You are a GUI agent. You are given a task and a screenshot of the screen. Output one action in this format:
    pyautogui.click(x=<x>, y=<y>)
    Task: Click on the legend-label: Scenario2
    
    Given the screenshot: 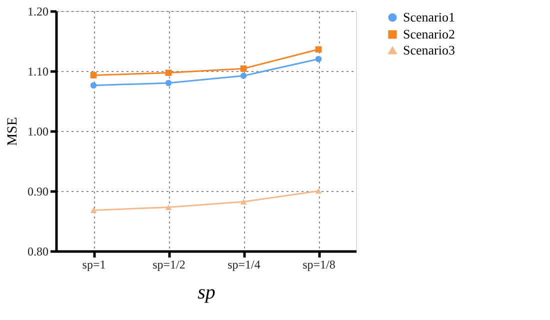 What is the action you would take?
    pyautogui.click(x=429, y=34)
    